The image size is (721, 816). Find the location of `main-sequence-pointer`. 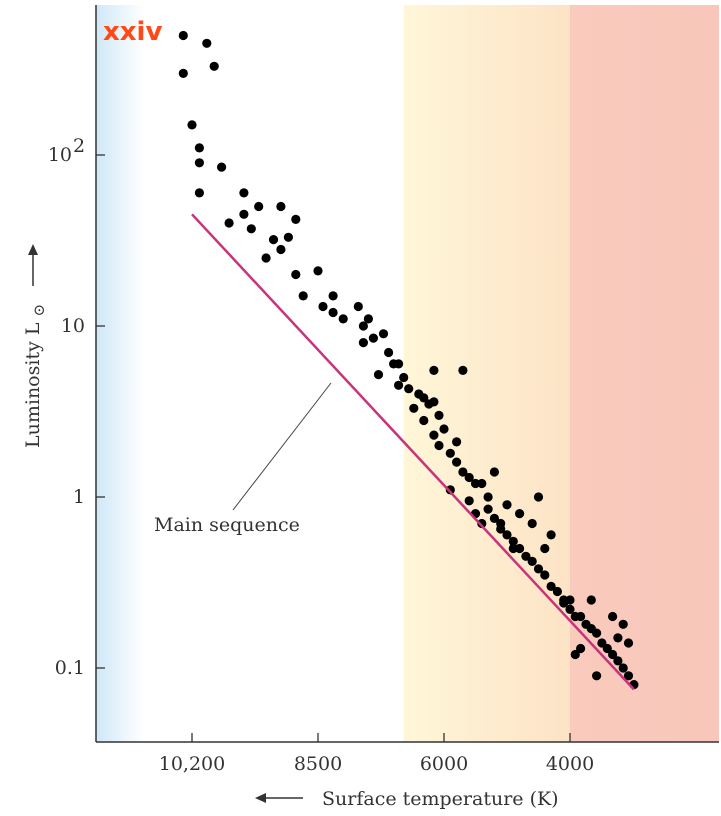

main-sequence-pointer is located at coordinates (282, 446).